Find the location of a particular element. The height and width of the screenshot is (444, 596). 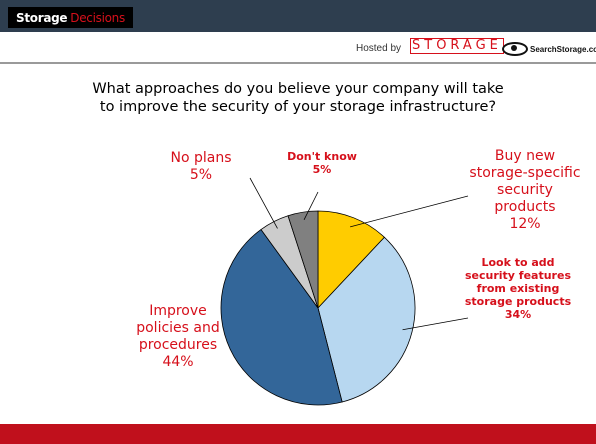

label-no-plans: No plans 5% is located at coordinates (201, 167).